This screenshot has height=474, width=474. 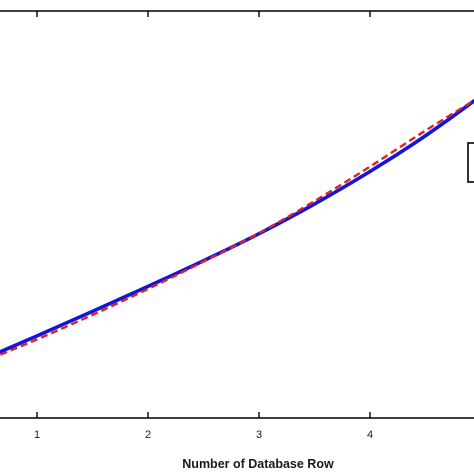 I want to click on x-tick-label-4: 4, so click(x=370, y=435).